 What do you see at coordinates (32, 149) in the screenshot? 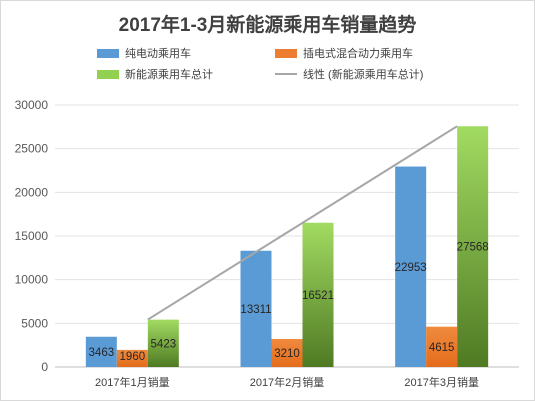
I see `y-tick-label-5: 25000` at bounding box center [32, 149].